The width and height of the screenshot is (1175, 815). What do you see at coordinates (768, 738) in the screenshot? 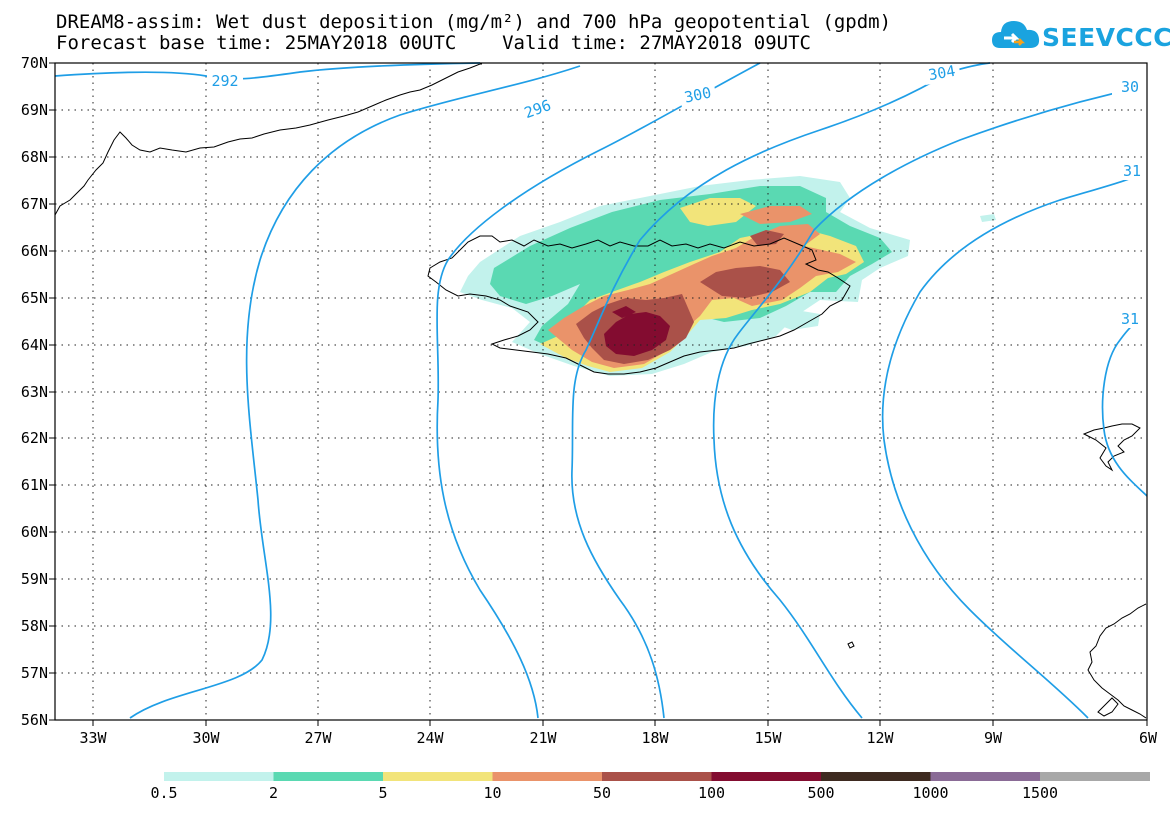
I see `lon-label: 15W` at bounding box center [768, 738].